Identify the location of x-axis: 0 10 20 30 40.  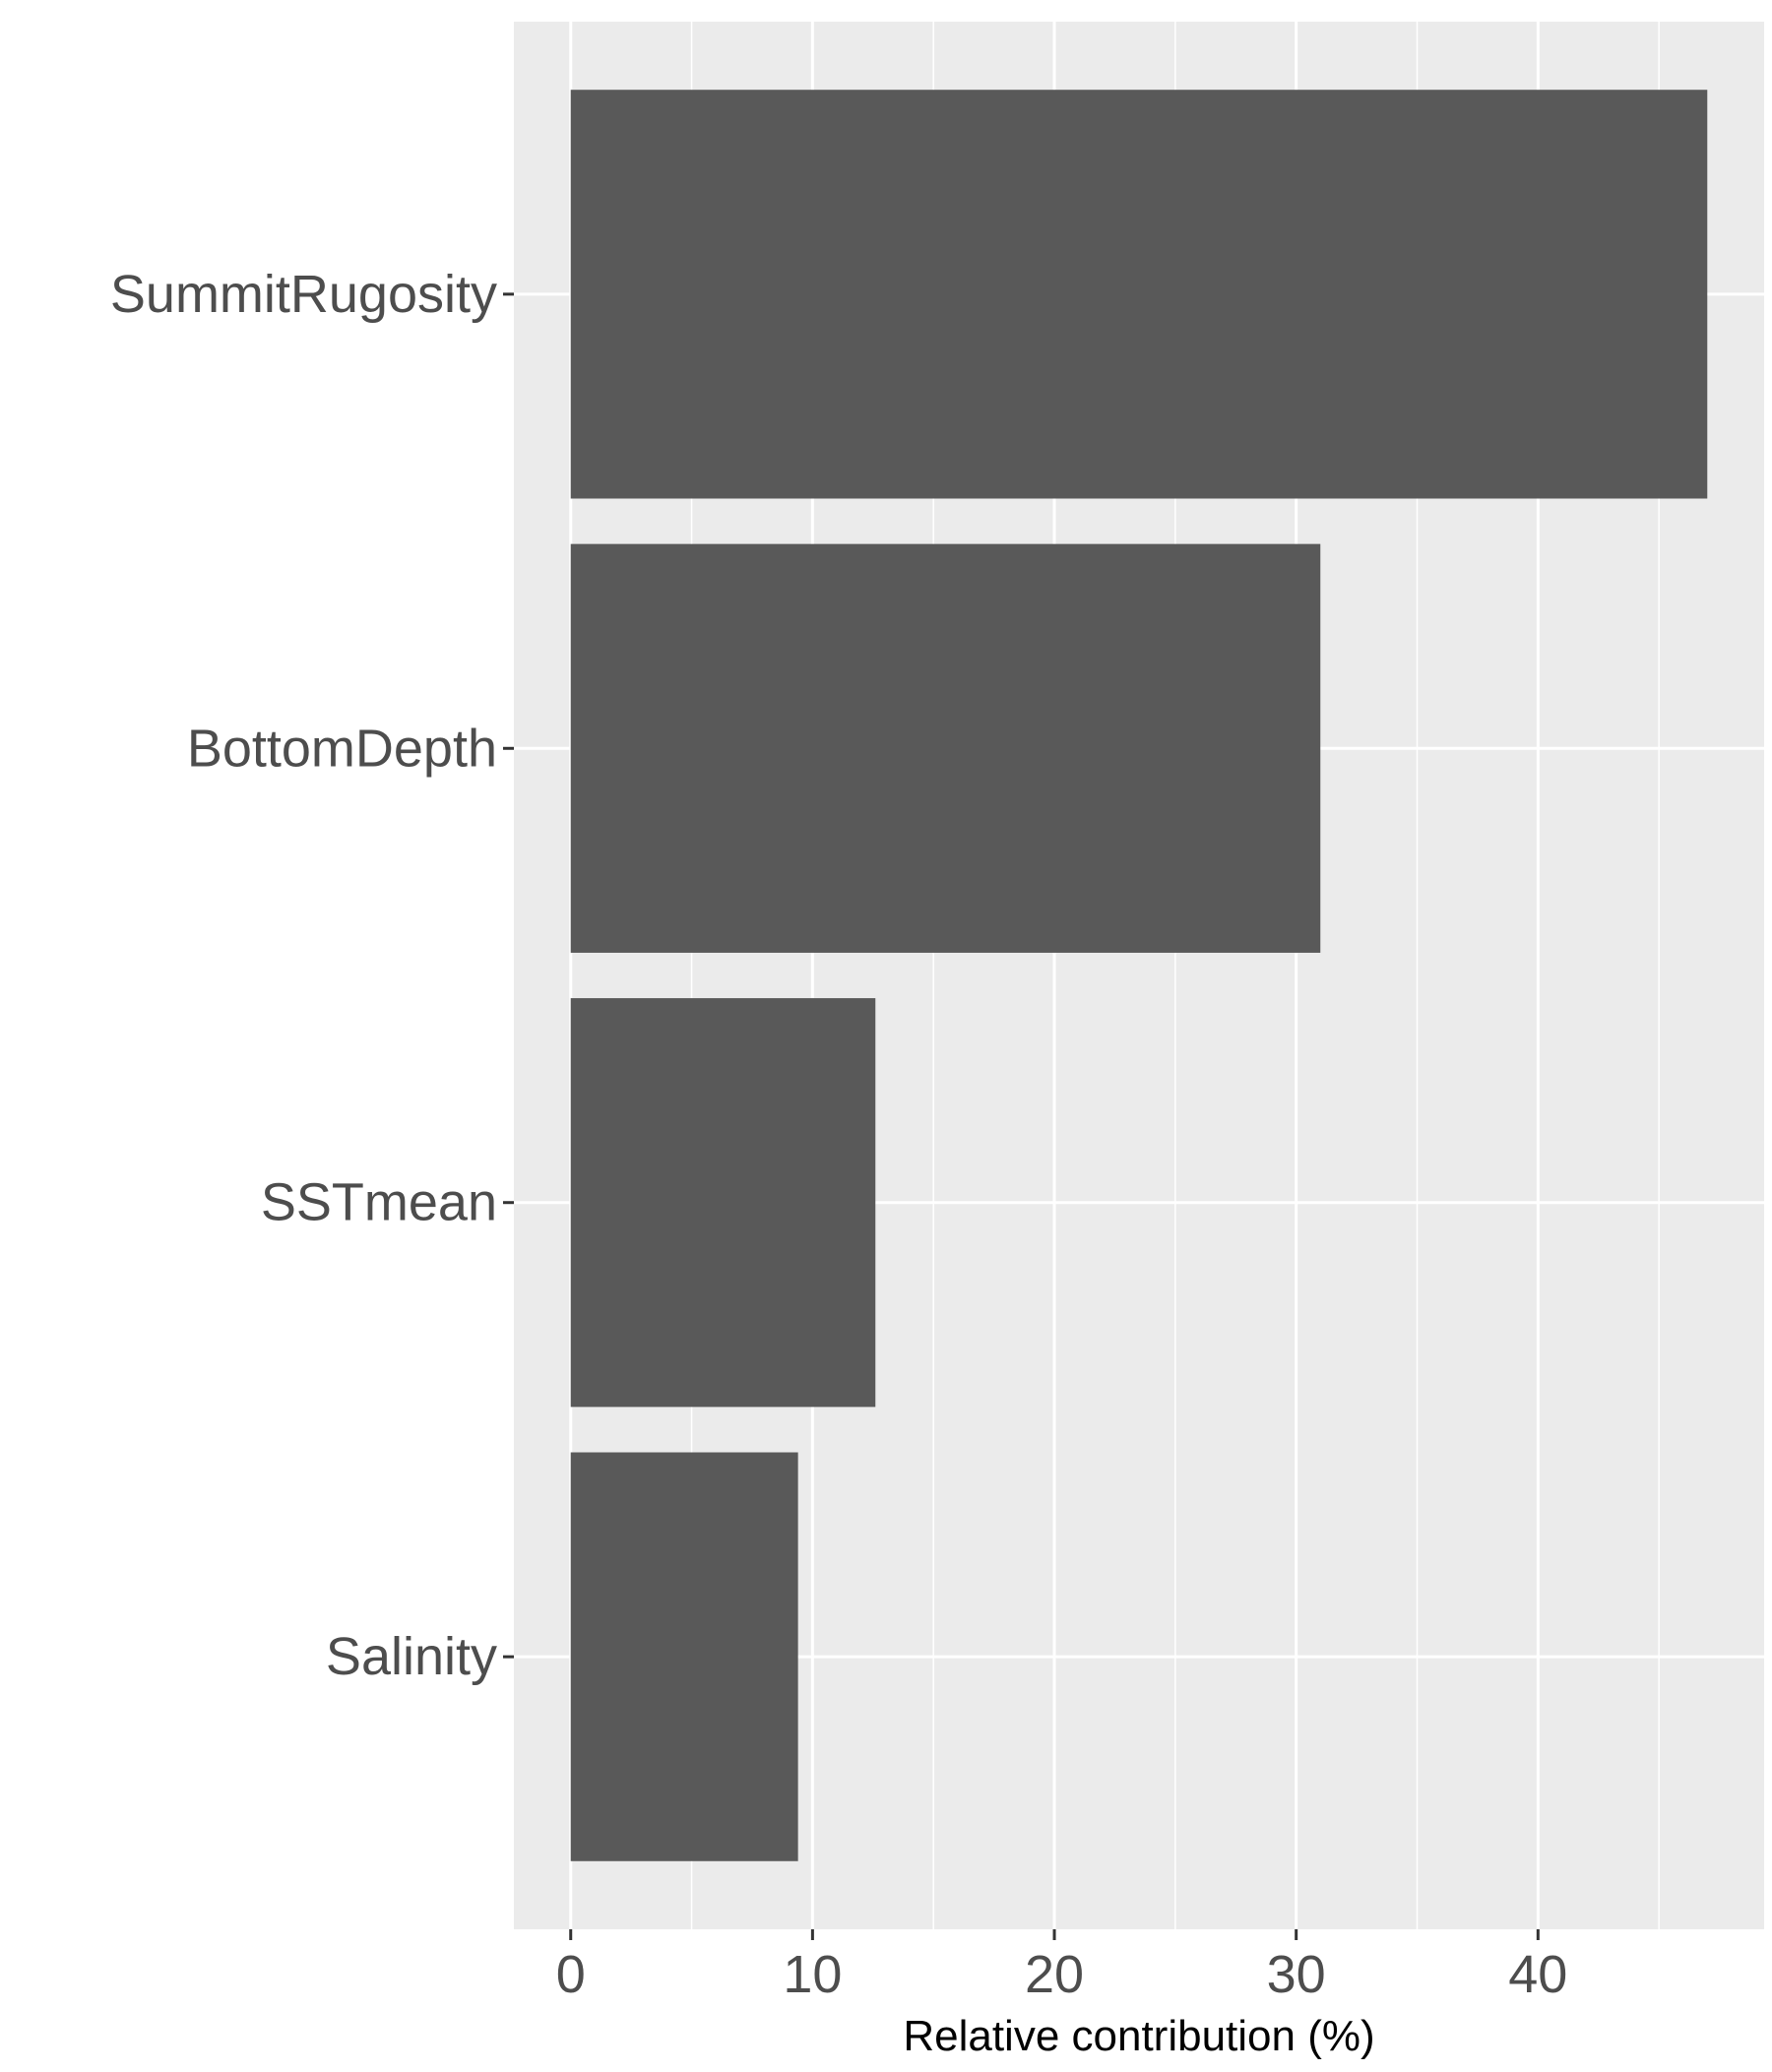
(1061, 1966).